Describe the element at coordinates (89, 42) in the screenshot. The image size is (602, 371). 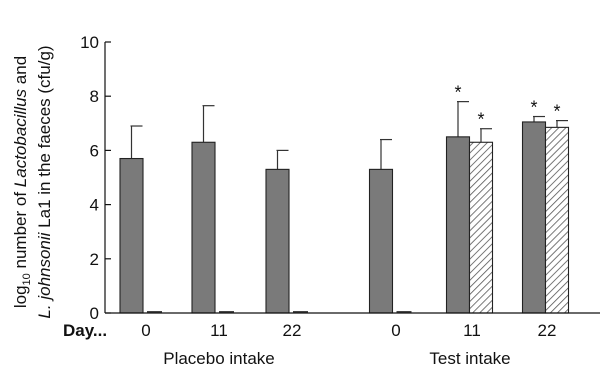
I see `y-tick-label: 10` at that location.